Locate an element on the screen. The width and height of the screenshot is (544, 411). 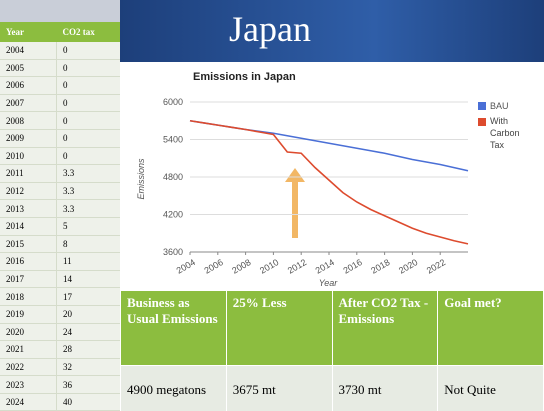
table-row: 2011 3.3 is located at coordinates (60, 173).